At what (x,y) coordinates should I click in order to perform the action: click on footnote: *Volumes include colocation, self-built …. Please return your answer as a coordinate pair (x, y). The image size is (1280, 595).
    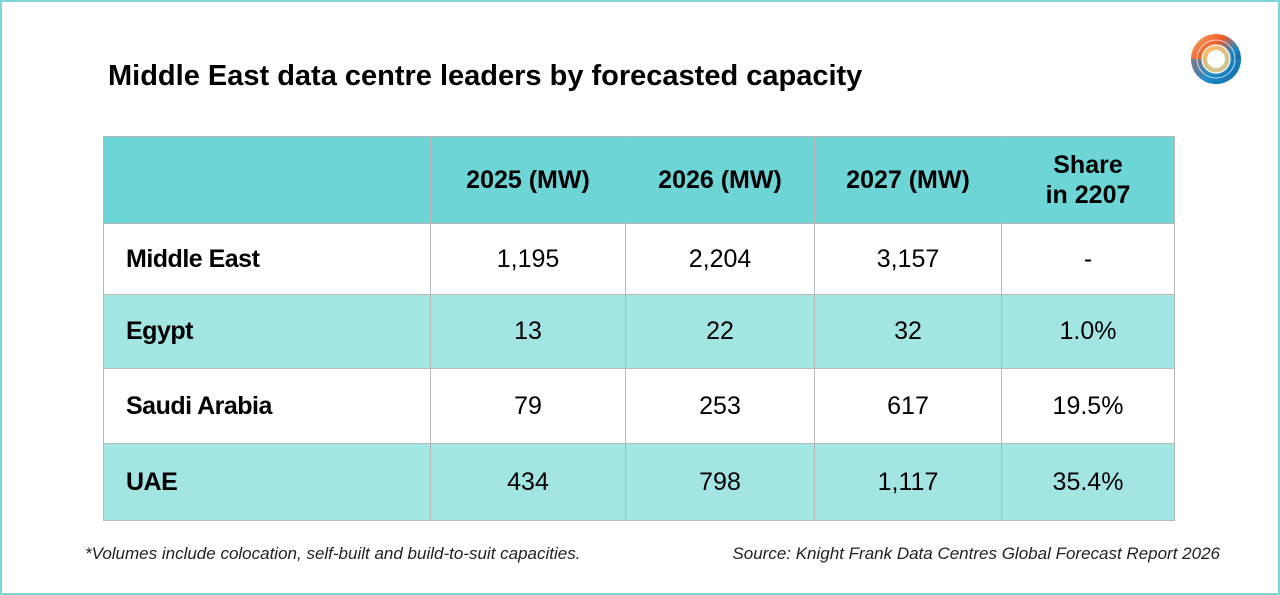
    Looking at the image, I should click on (333, 553).